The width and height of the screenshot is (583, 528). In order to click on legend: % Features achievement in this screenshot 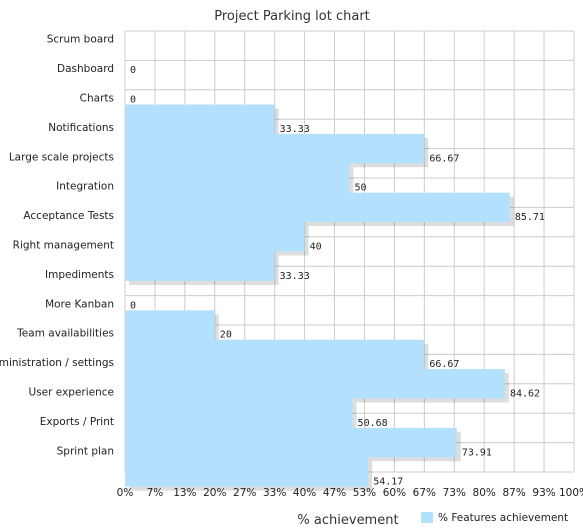, I will do `click(494, 518)`.